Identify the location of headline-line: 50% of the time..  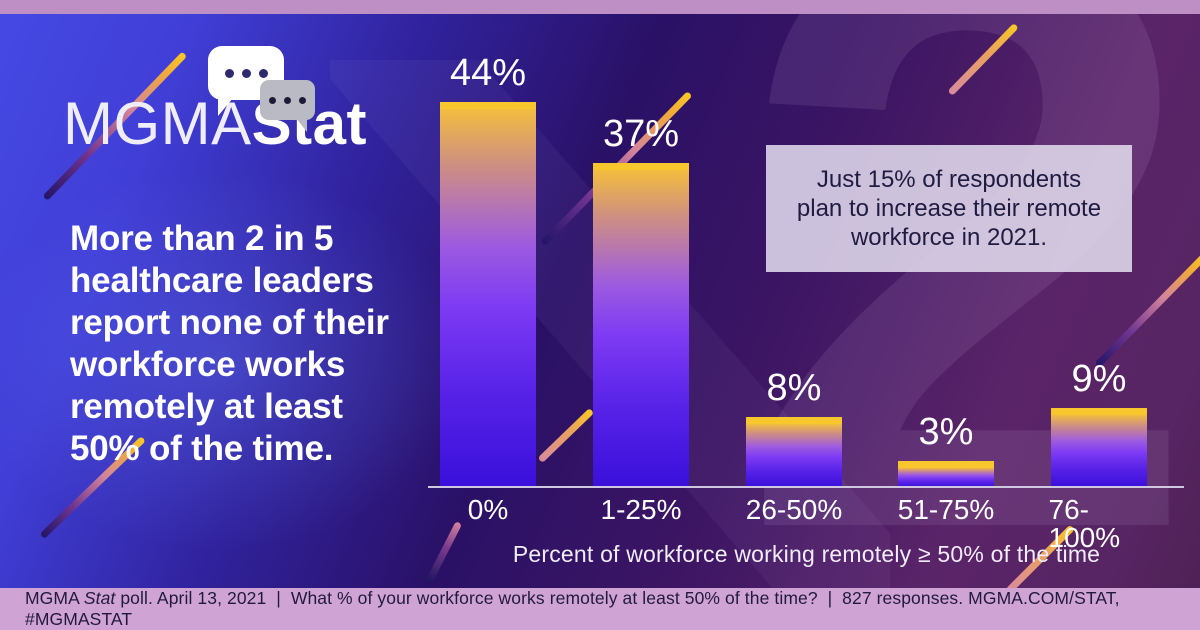
(202, 448).